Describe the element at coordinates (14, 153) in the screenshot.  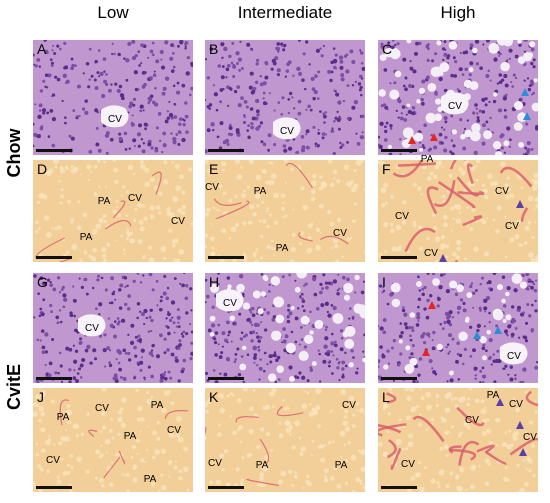
I see `row-label: Chow` at that location.